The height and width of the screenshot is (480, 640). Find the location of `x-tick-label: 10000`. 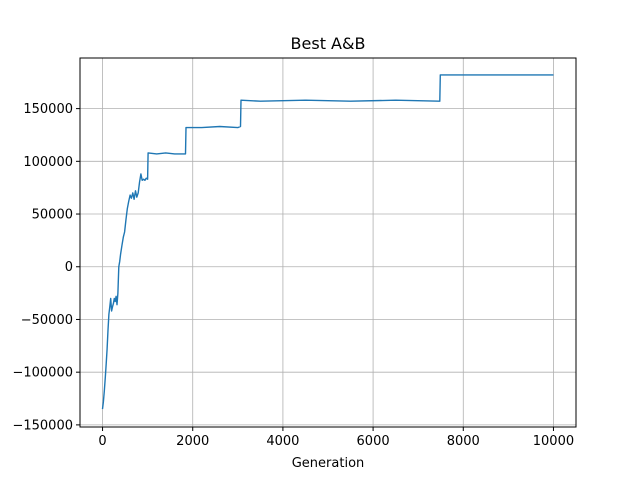

x-tick-label: 10000 is located at coordinates (553, 441).